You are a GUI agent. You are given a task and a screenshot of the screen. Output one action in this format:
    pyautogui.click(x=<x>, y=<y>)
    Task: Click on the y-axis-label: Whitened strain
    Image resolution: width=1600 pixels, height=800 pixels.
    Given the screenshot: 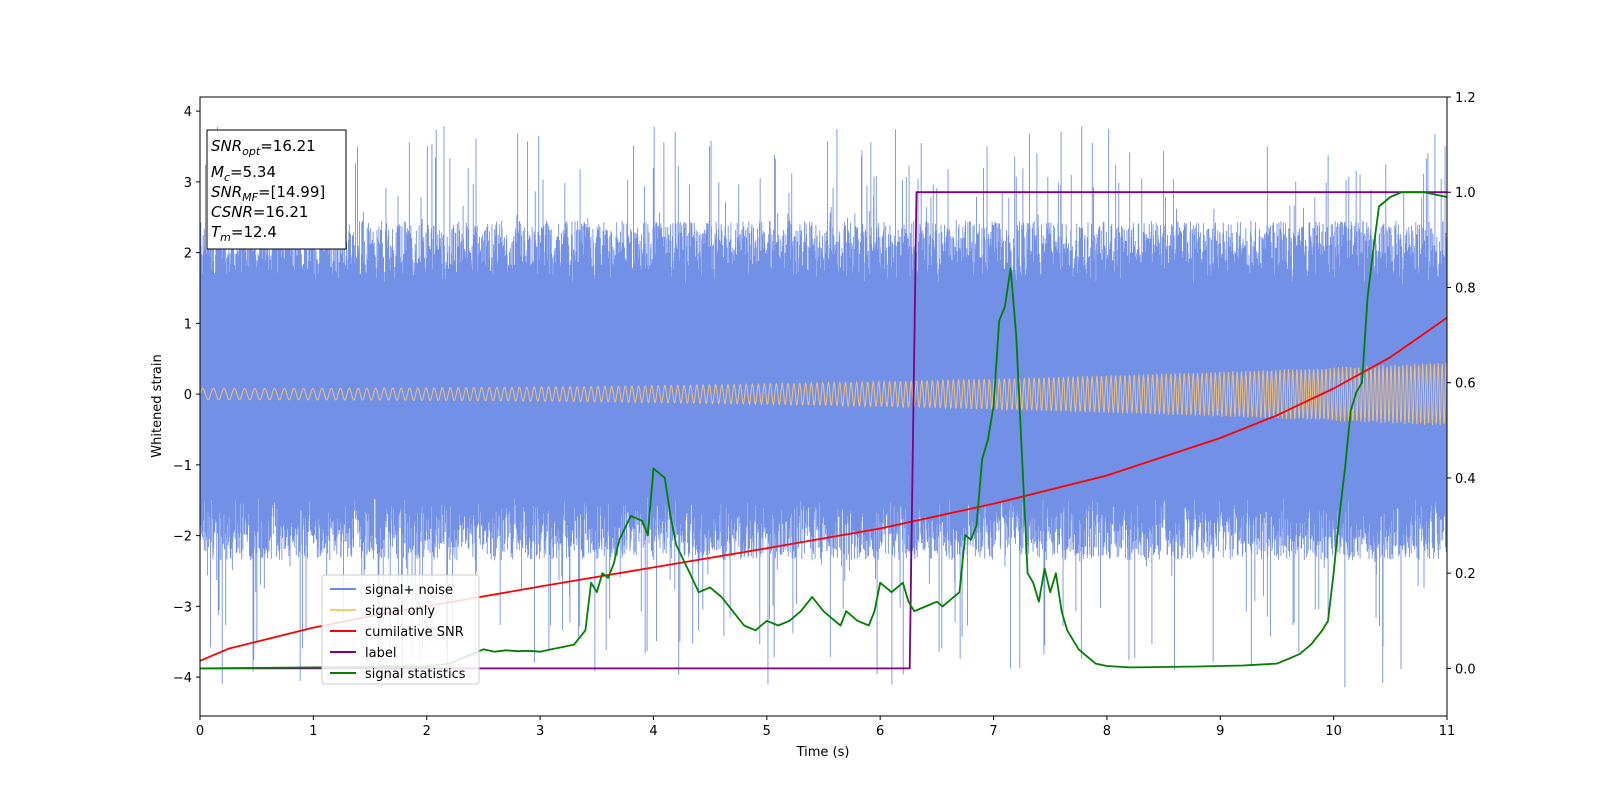 What is the action you would take?
    pyautogui.click(x=157, y=405)
    